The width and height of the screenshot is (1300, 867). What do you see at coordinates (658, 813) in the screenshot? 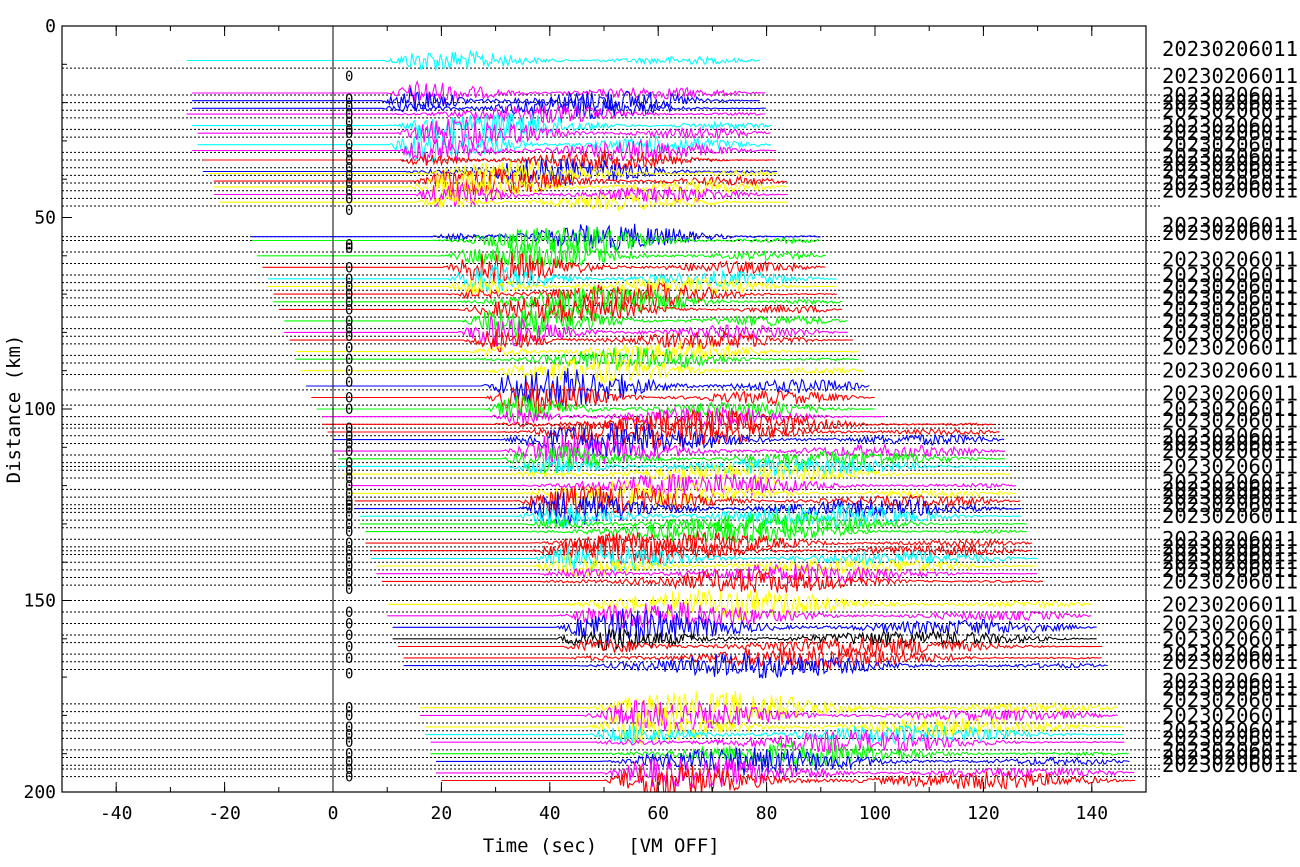
I see `x-tick-label: 60` at bounding box center [658, 813].